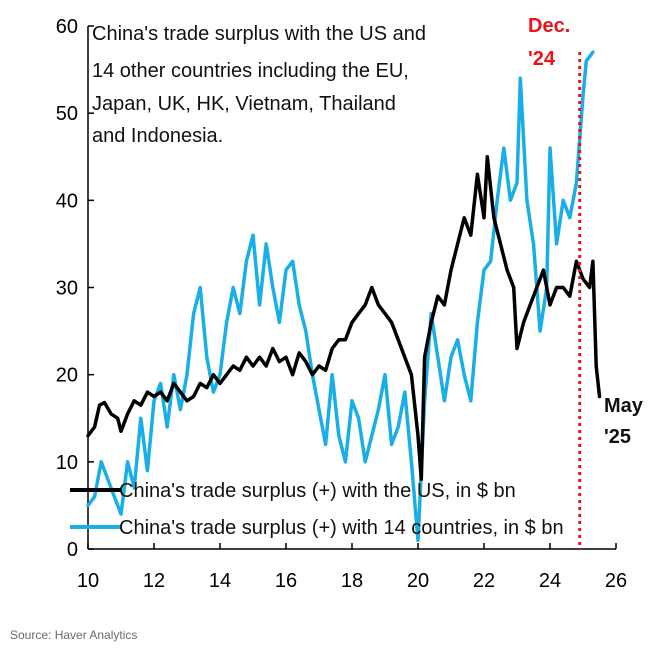 This screenshot has width=664, height=654. I want to click on x-tick-label: 26, so click(616, 581).